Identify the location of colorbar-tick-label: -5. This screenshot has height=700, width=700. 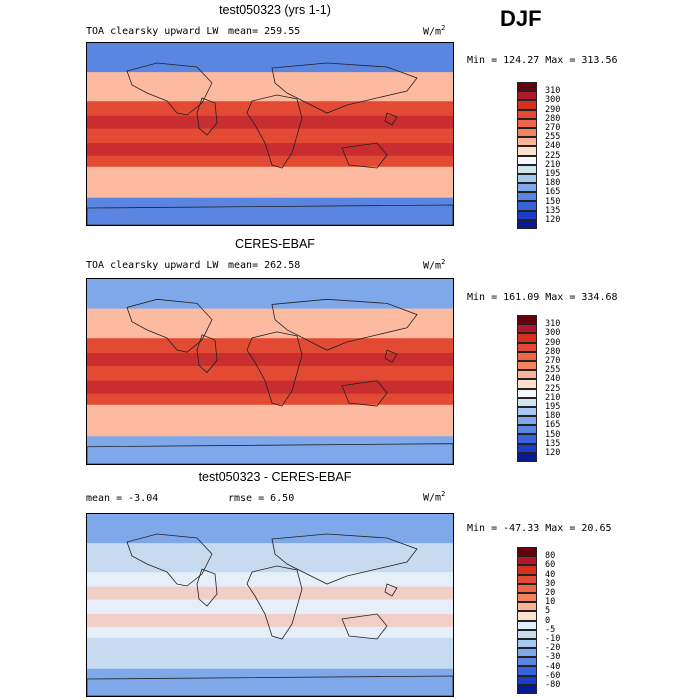
(550, 629).